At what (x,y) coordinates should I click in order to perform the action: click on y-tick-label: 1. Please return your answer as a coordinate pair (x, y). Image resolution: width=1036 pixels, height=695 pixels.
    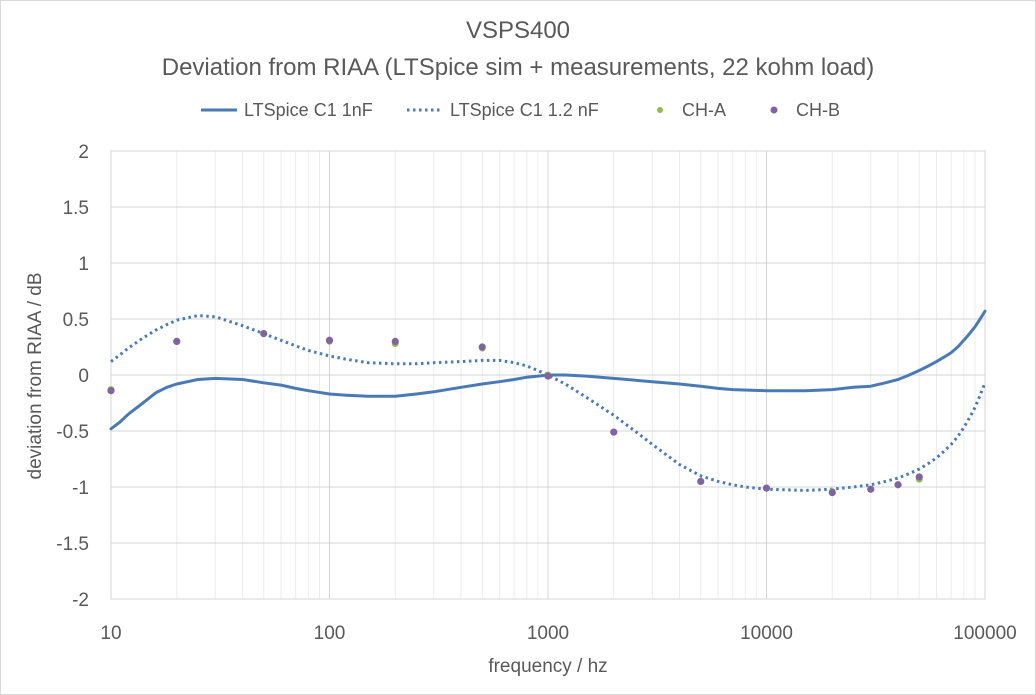
    Looking at the image, I should click on (83, 264).